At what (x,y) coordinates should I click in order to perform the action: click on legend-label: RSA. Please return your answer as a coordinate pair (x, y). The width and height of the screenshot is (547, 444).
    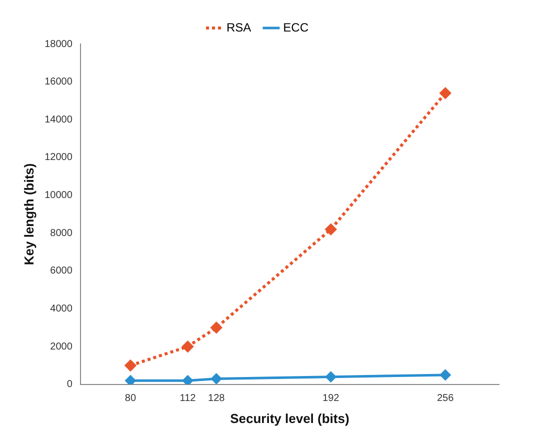
    Looking at the image, I should click on (239, 27).